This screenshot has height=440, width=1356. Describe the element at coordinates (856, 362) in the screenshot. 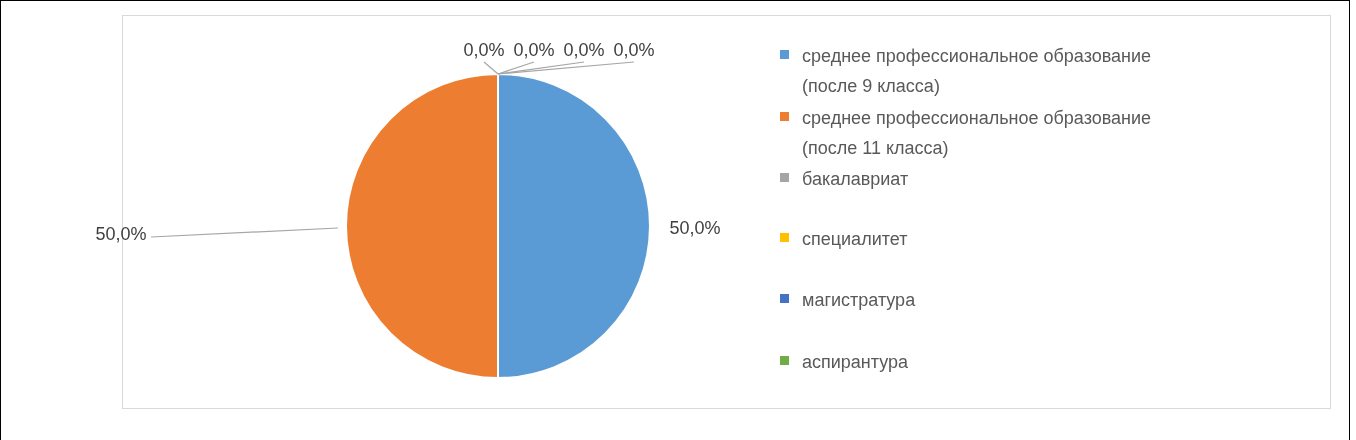

I see `legend-label: аспирантура` at that location.